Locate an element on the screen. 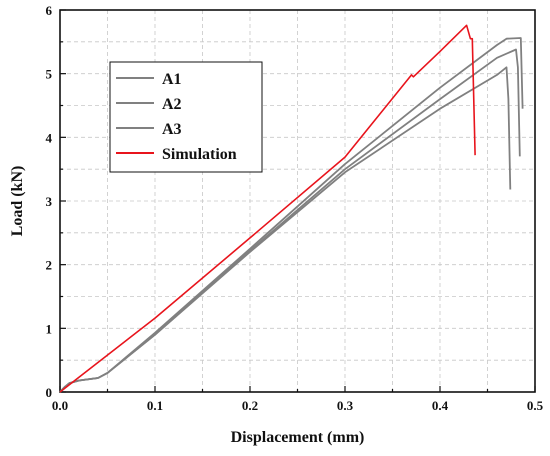  y-tick-label: 6 is located at coordinates (49, 10).